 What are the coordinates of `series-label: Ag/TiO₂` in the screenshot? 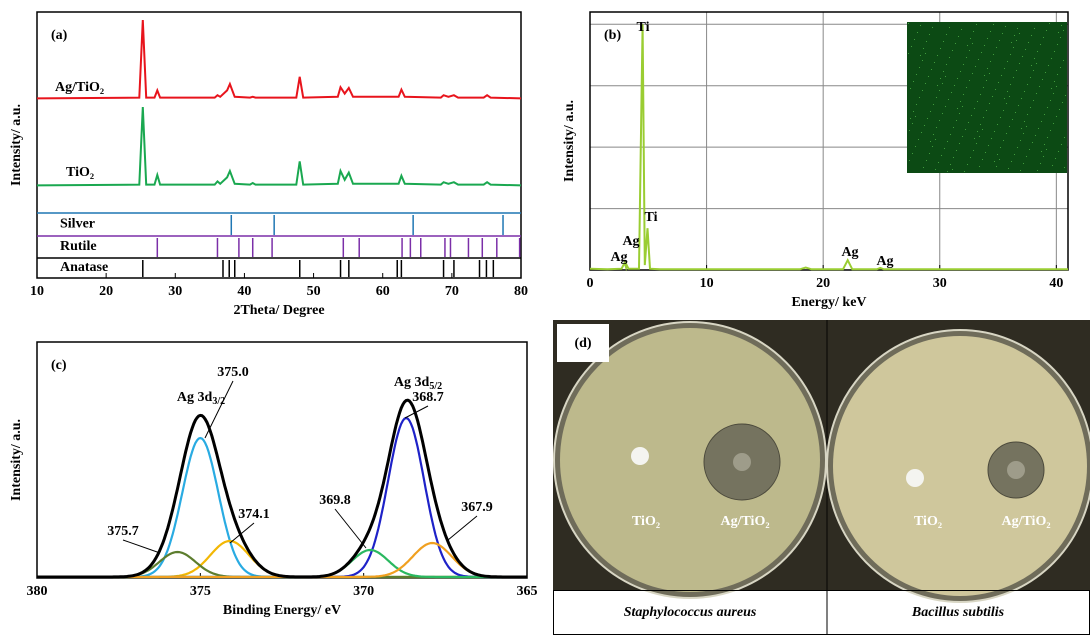 It's located at (79, 87).